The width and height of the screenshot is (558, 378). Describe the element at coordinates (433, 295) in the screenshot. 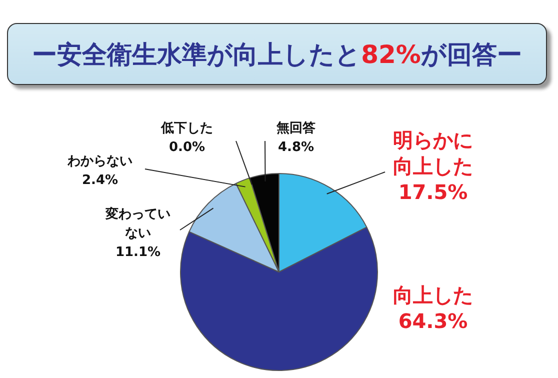

I see `slice-label: 向上した` at that location.